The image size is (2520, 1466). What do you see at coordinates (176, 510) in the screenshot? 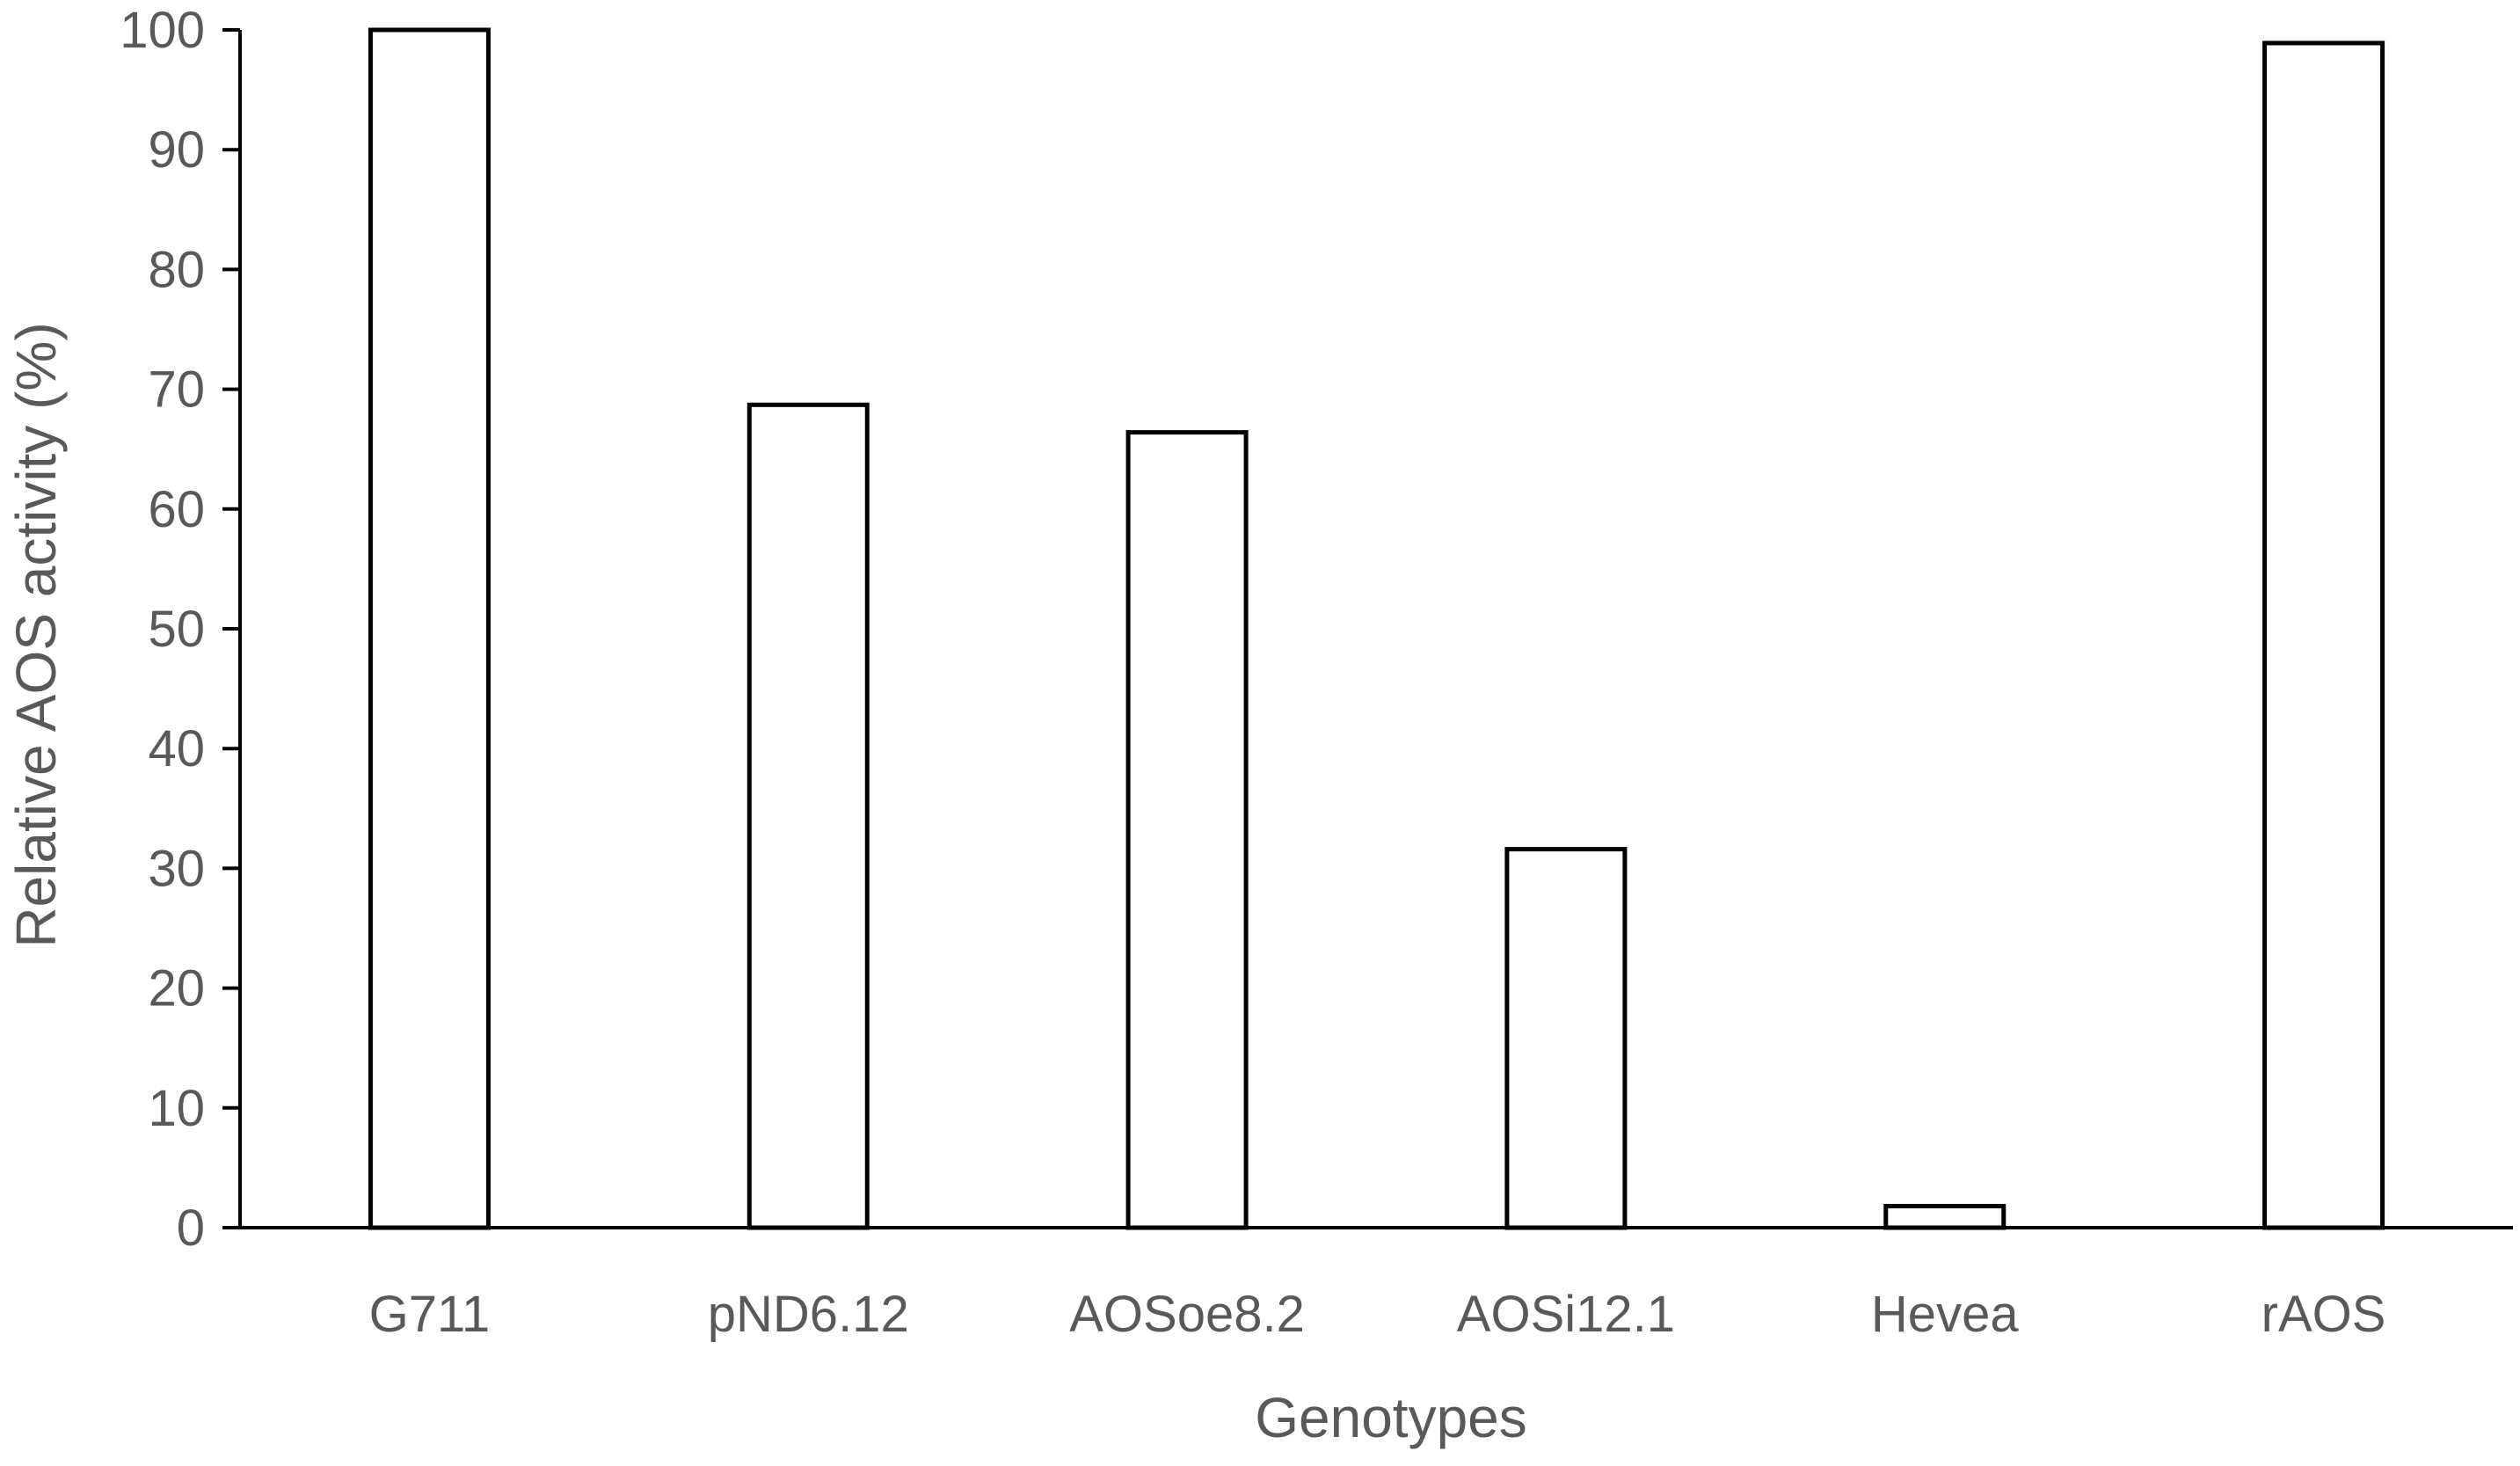
I see `y-tick-label: 60` at bounding box center [176, 510].